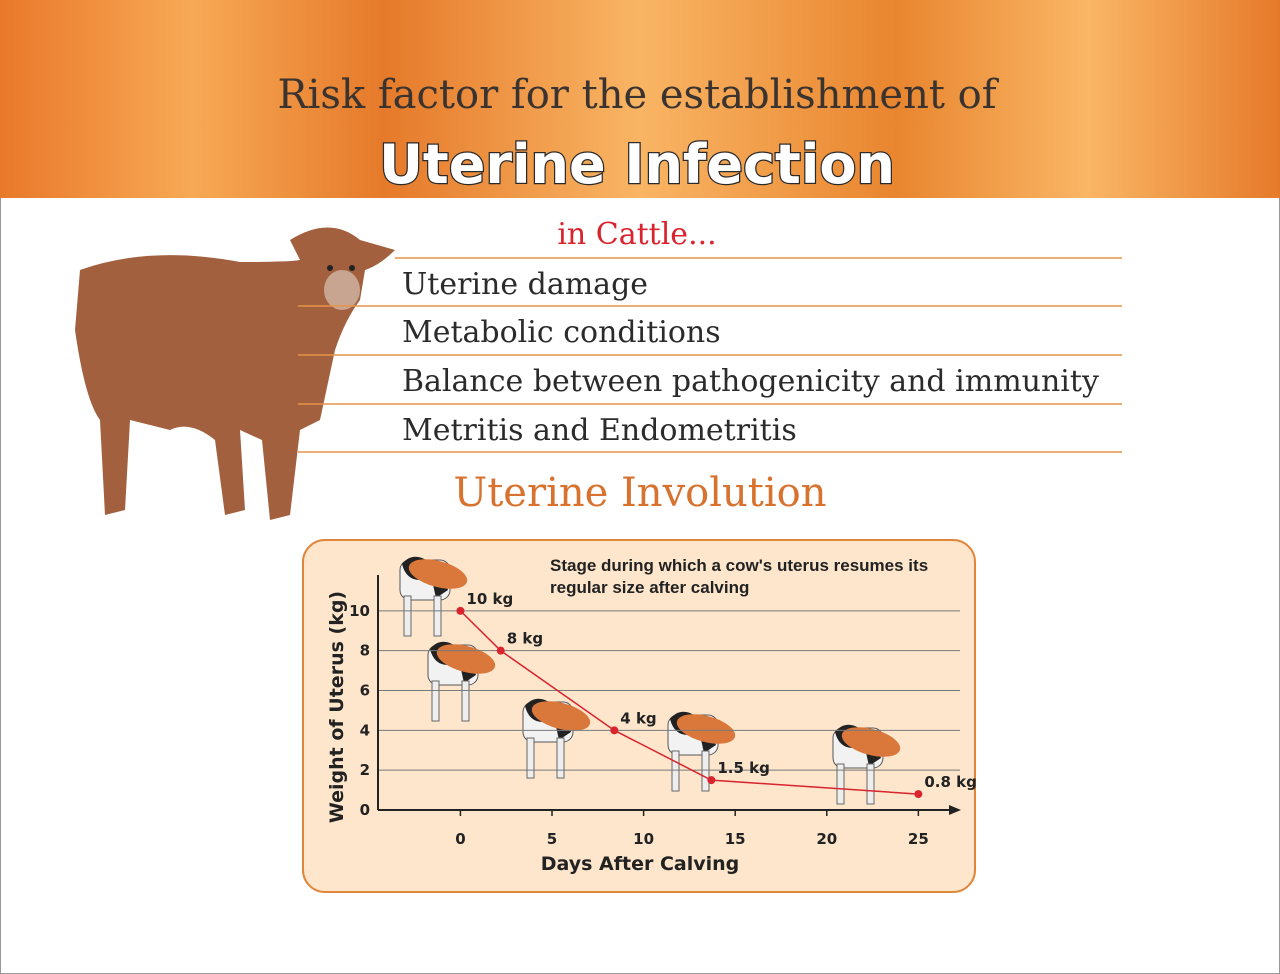  Describe the element at coordinates (950, 782) in the screenshot. I see `data-label: 0.8 kg` at that location.